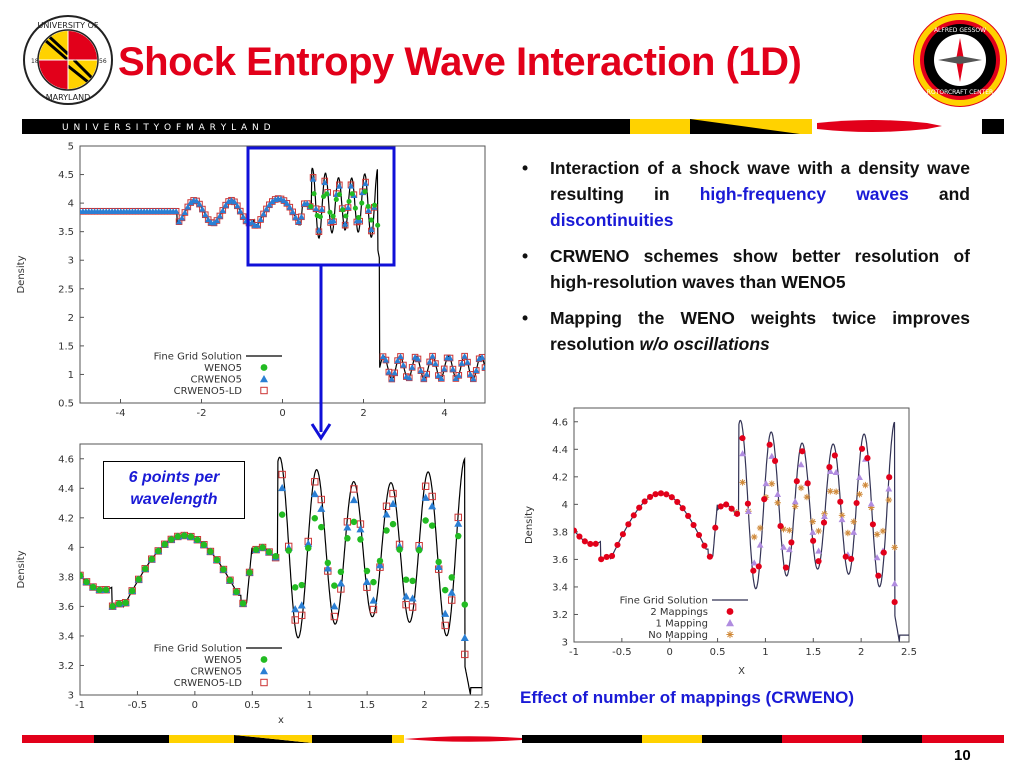 Image resolution: width=1024 pixels, height=768 pixels. I want to click on y-tick-label: 3, so click(71, 261).